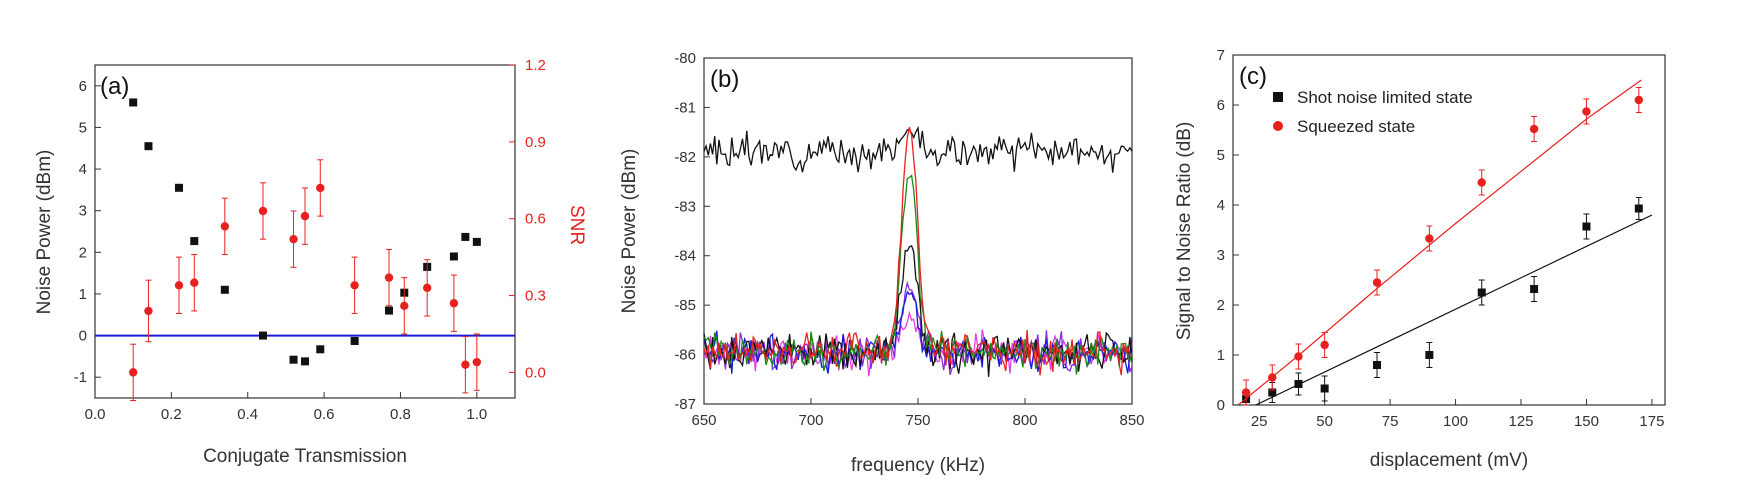  What do you see at coordinates (83, 336) in the screenshot?
I see `panel-a-ytick-label: 0` at bounding box center [83, 336].